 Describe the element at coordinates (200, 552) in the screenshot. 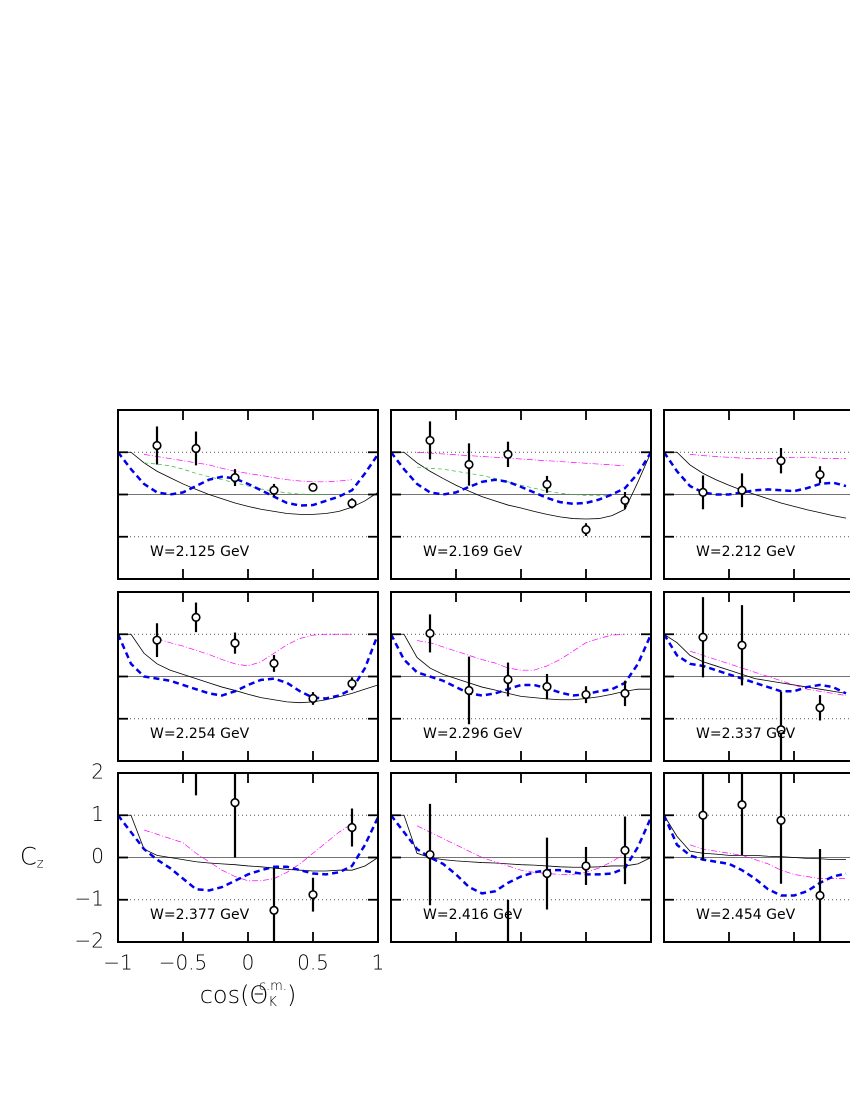

I see `annotation: W=2.125 GeV` at that location.